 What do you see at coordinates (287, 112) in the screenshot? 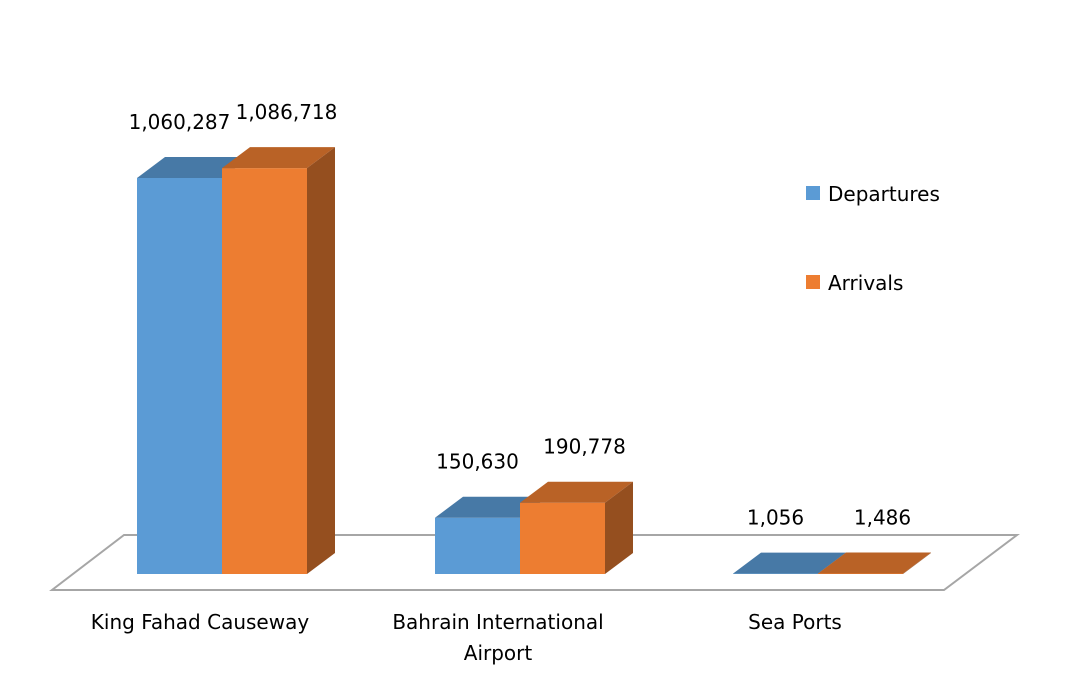
I see `data-label-arrivals-1: 1,086,718` at bounding box center [287, 112].